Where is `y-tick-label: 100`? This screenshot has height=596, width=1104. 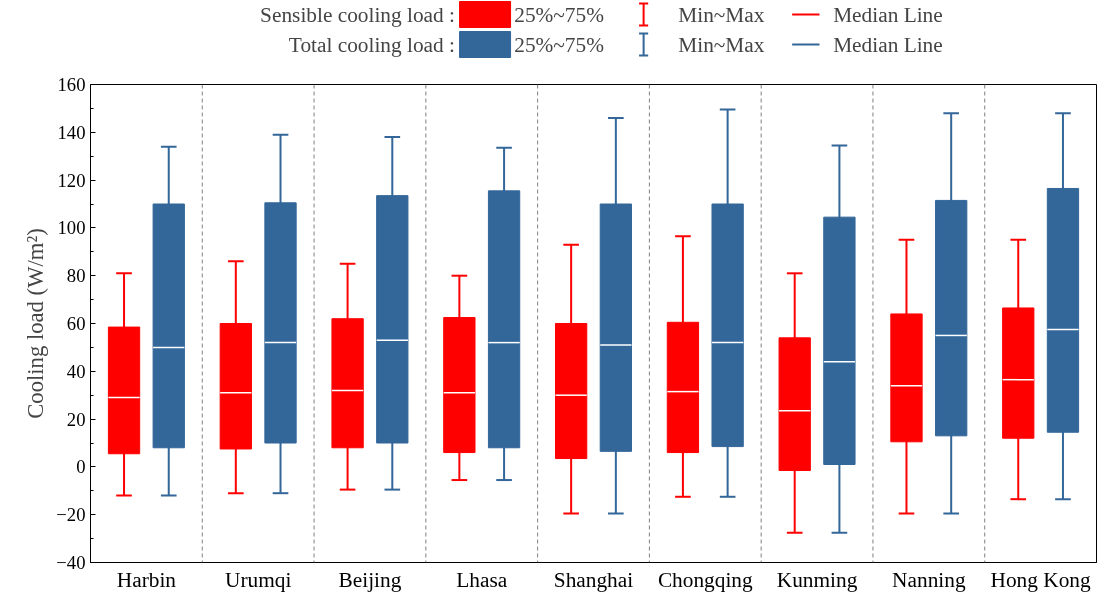 y-tick-label: 100 is located at coordinates (71, 228).